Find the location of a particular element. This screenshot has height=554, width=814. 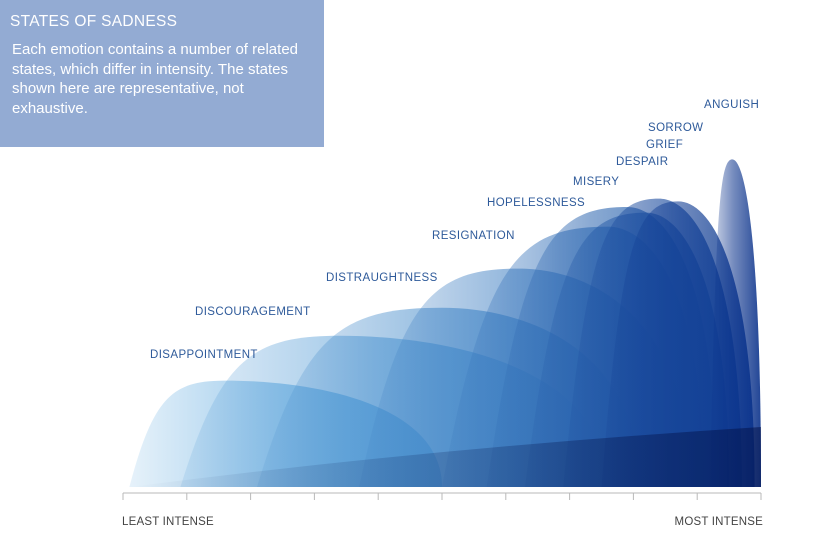

most-intense-label: MOST INTENSE is located at coordinates (719, 522).